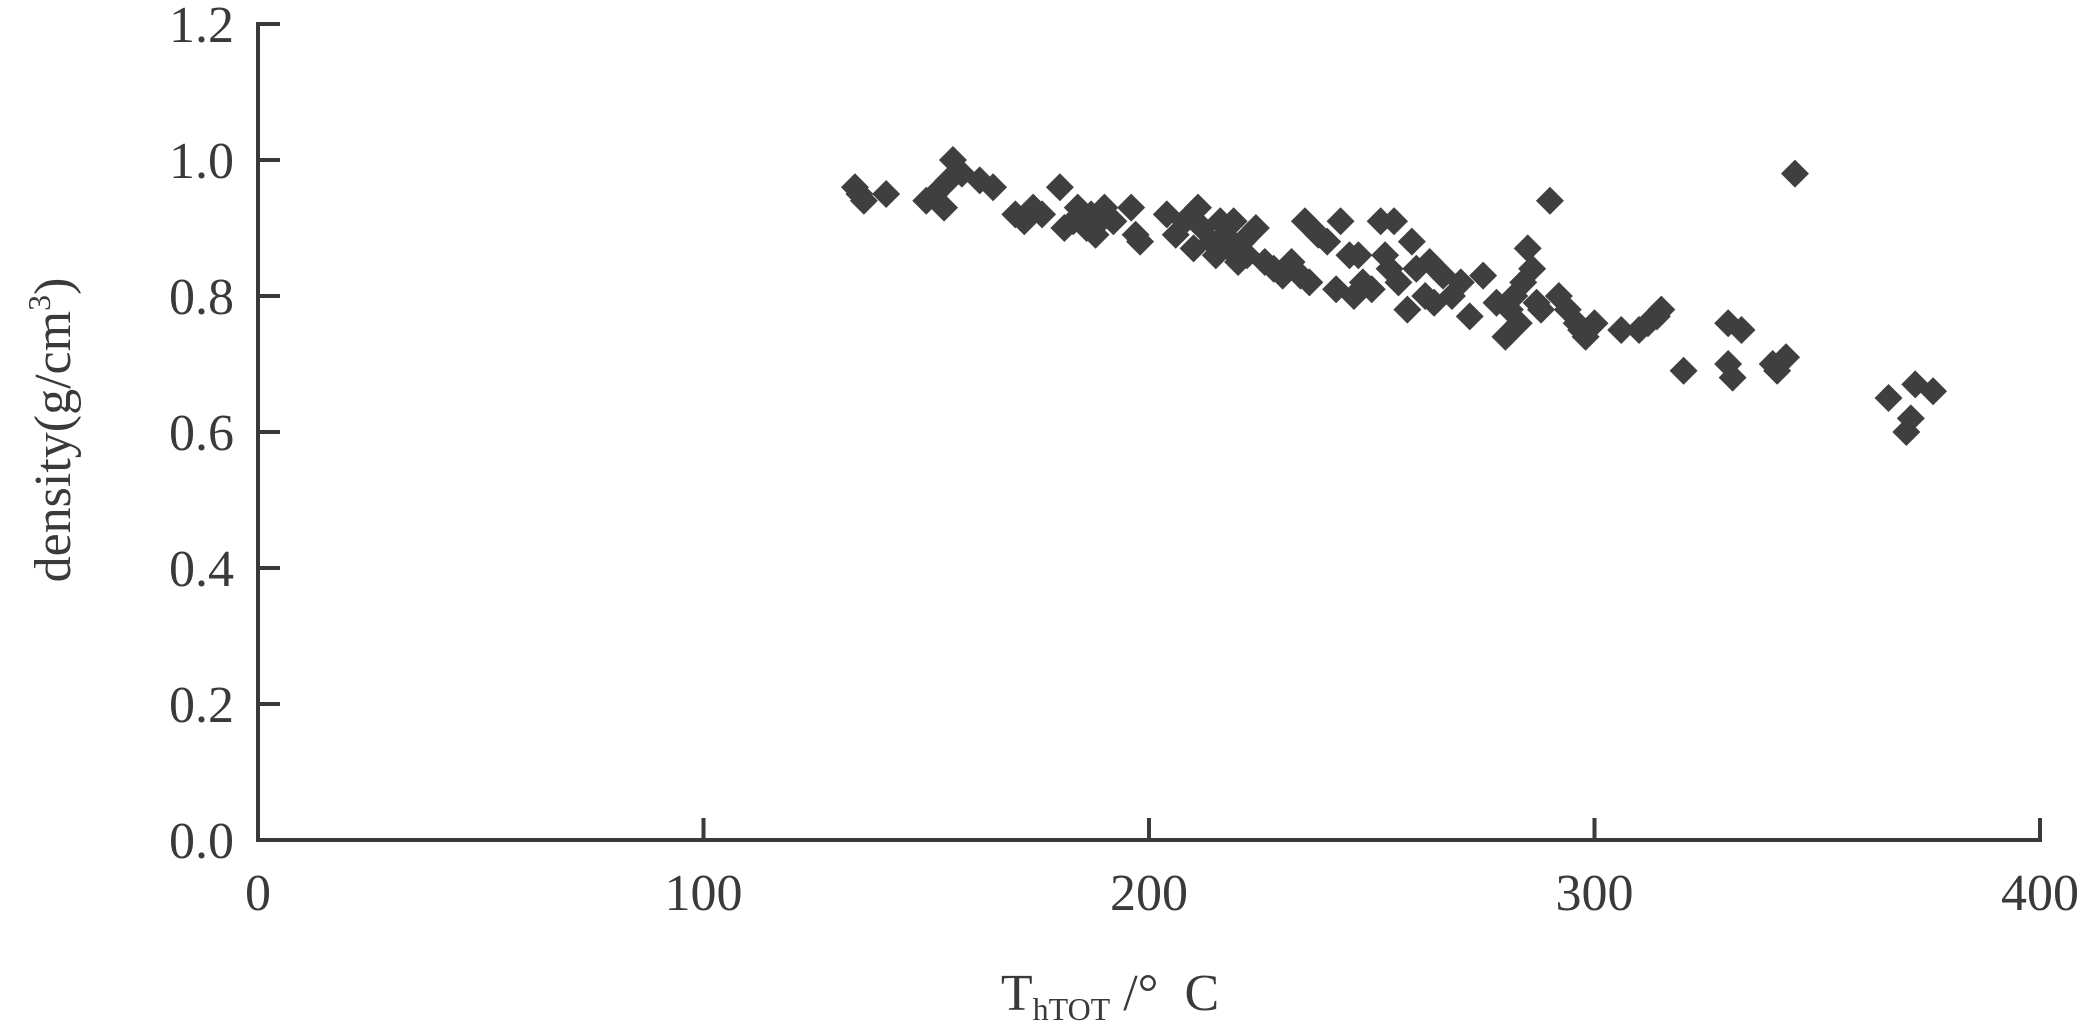 The height and width of the screenshot is (1032, 2096). What do you see at coordinates (1149, 893) in the screenshot?
I see `x-tick-label: 200` at bounding box center [1149, 893].